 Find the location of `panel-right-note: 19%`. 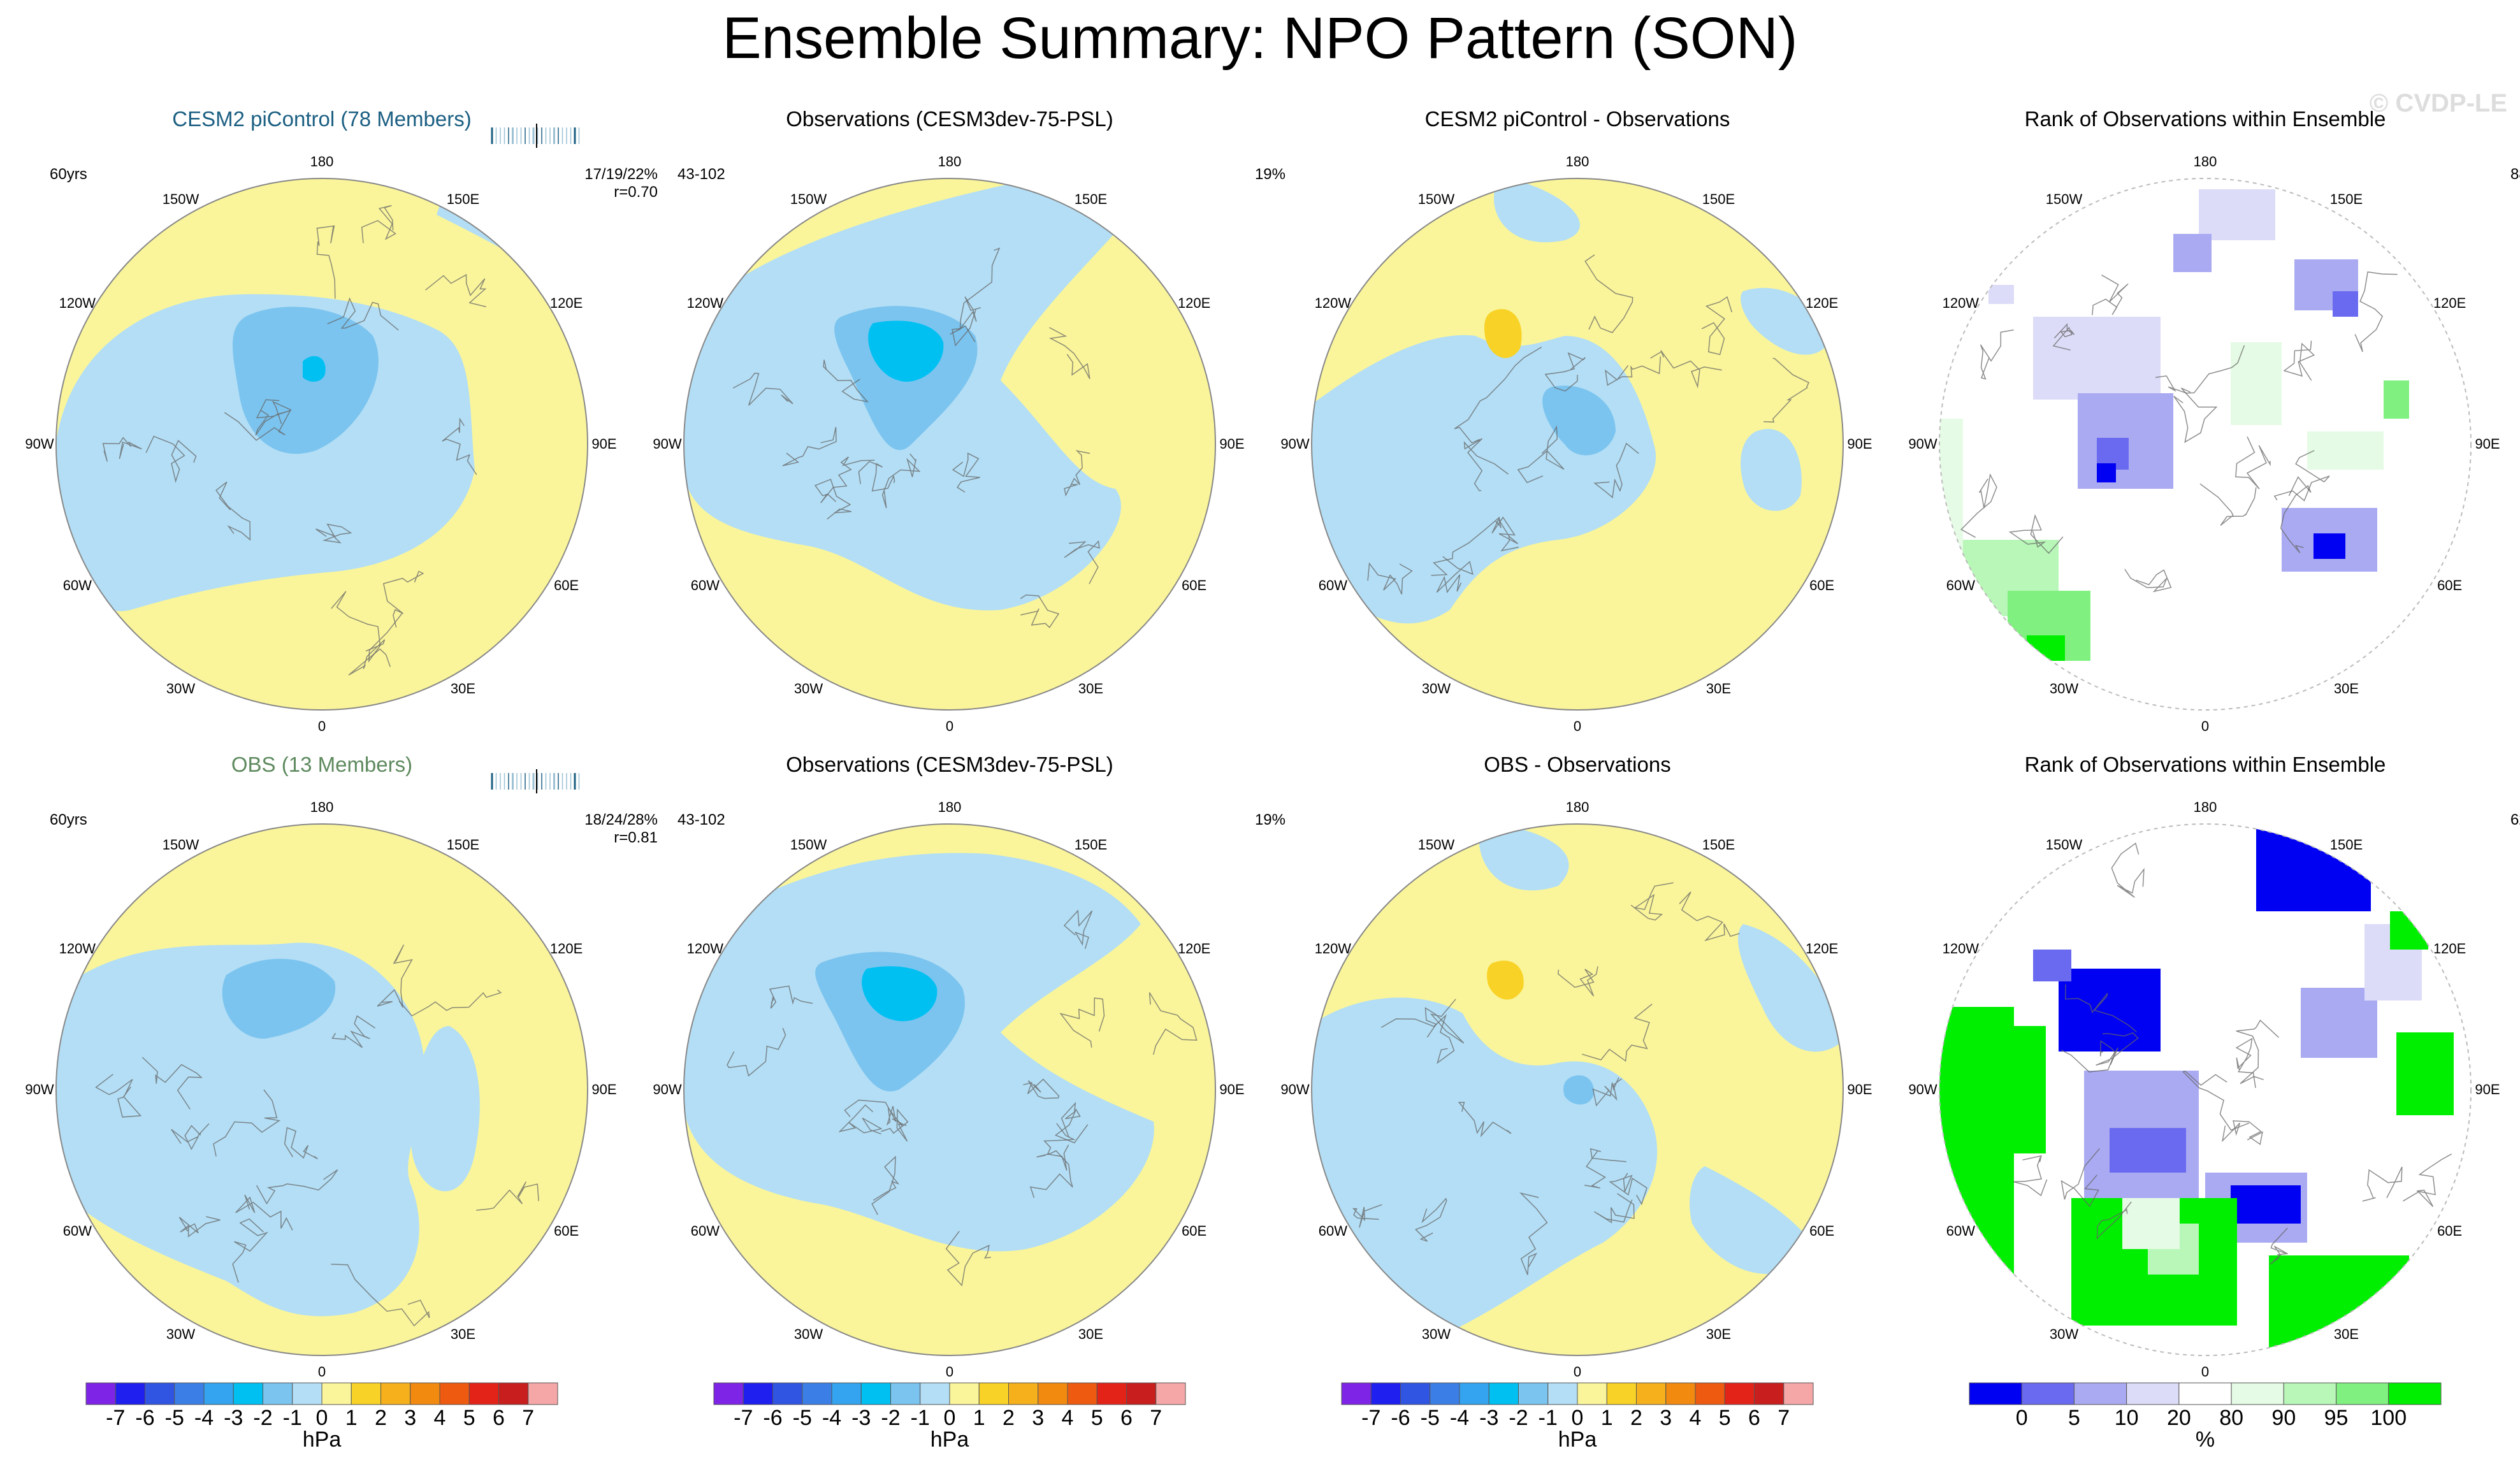

panel-right-note: 19% is located at coordinates (1269, 174).